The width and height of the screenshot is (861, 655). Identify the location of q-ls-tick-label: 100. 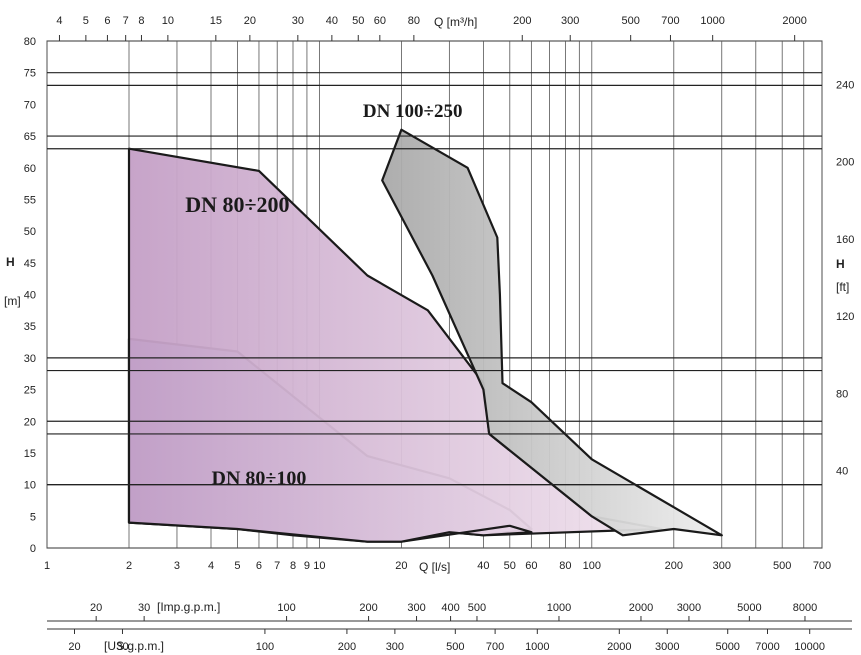
(592, 566).